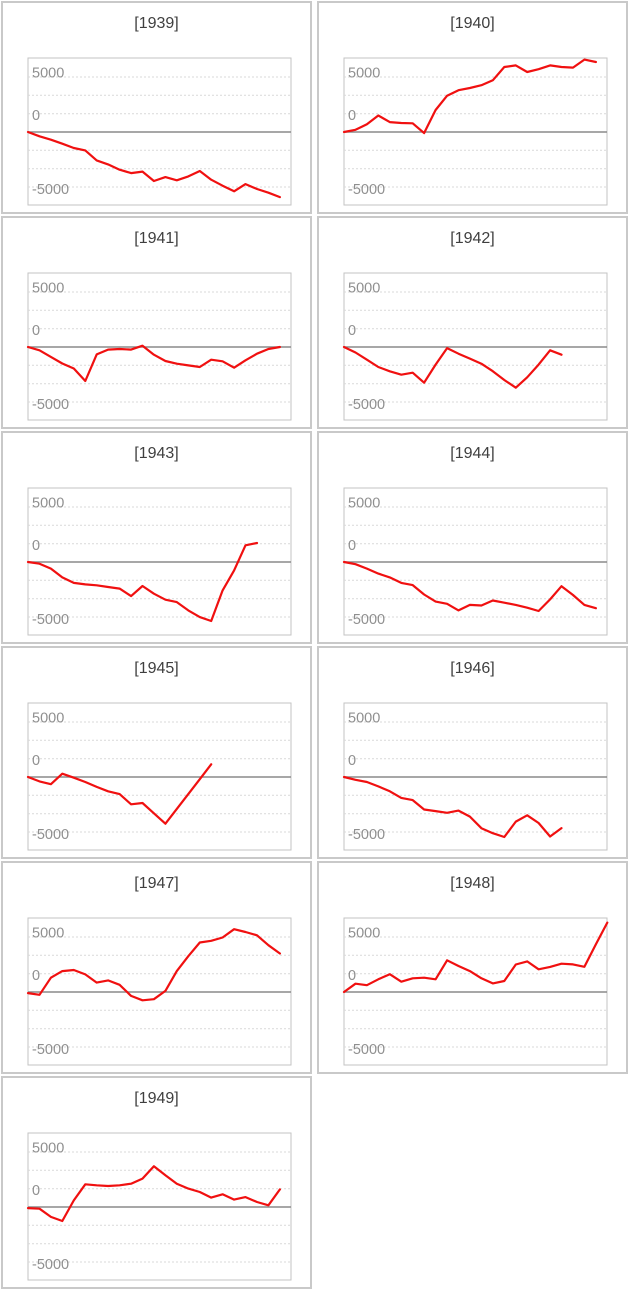 This screenshot has width=629, height=1291. What do you see at coordinates (159, 540) in the screenshot?
I see `panel-chart-1943: [1943] 5000 0 -5000` at bounding box center [159, 540].